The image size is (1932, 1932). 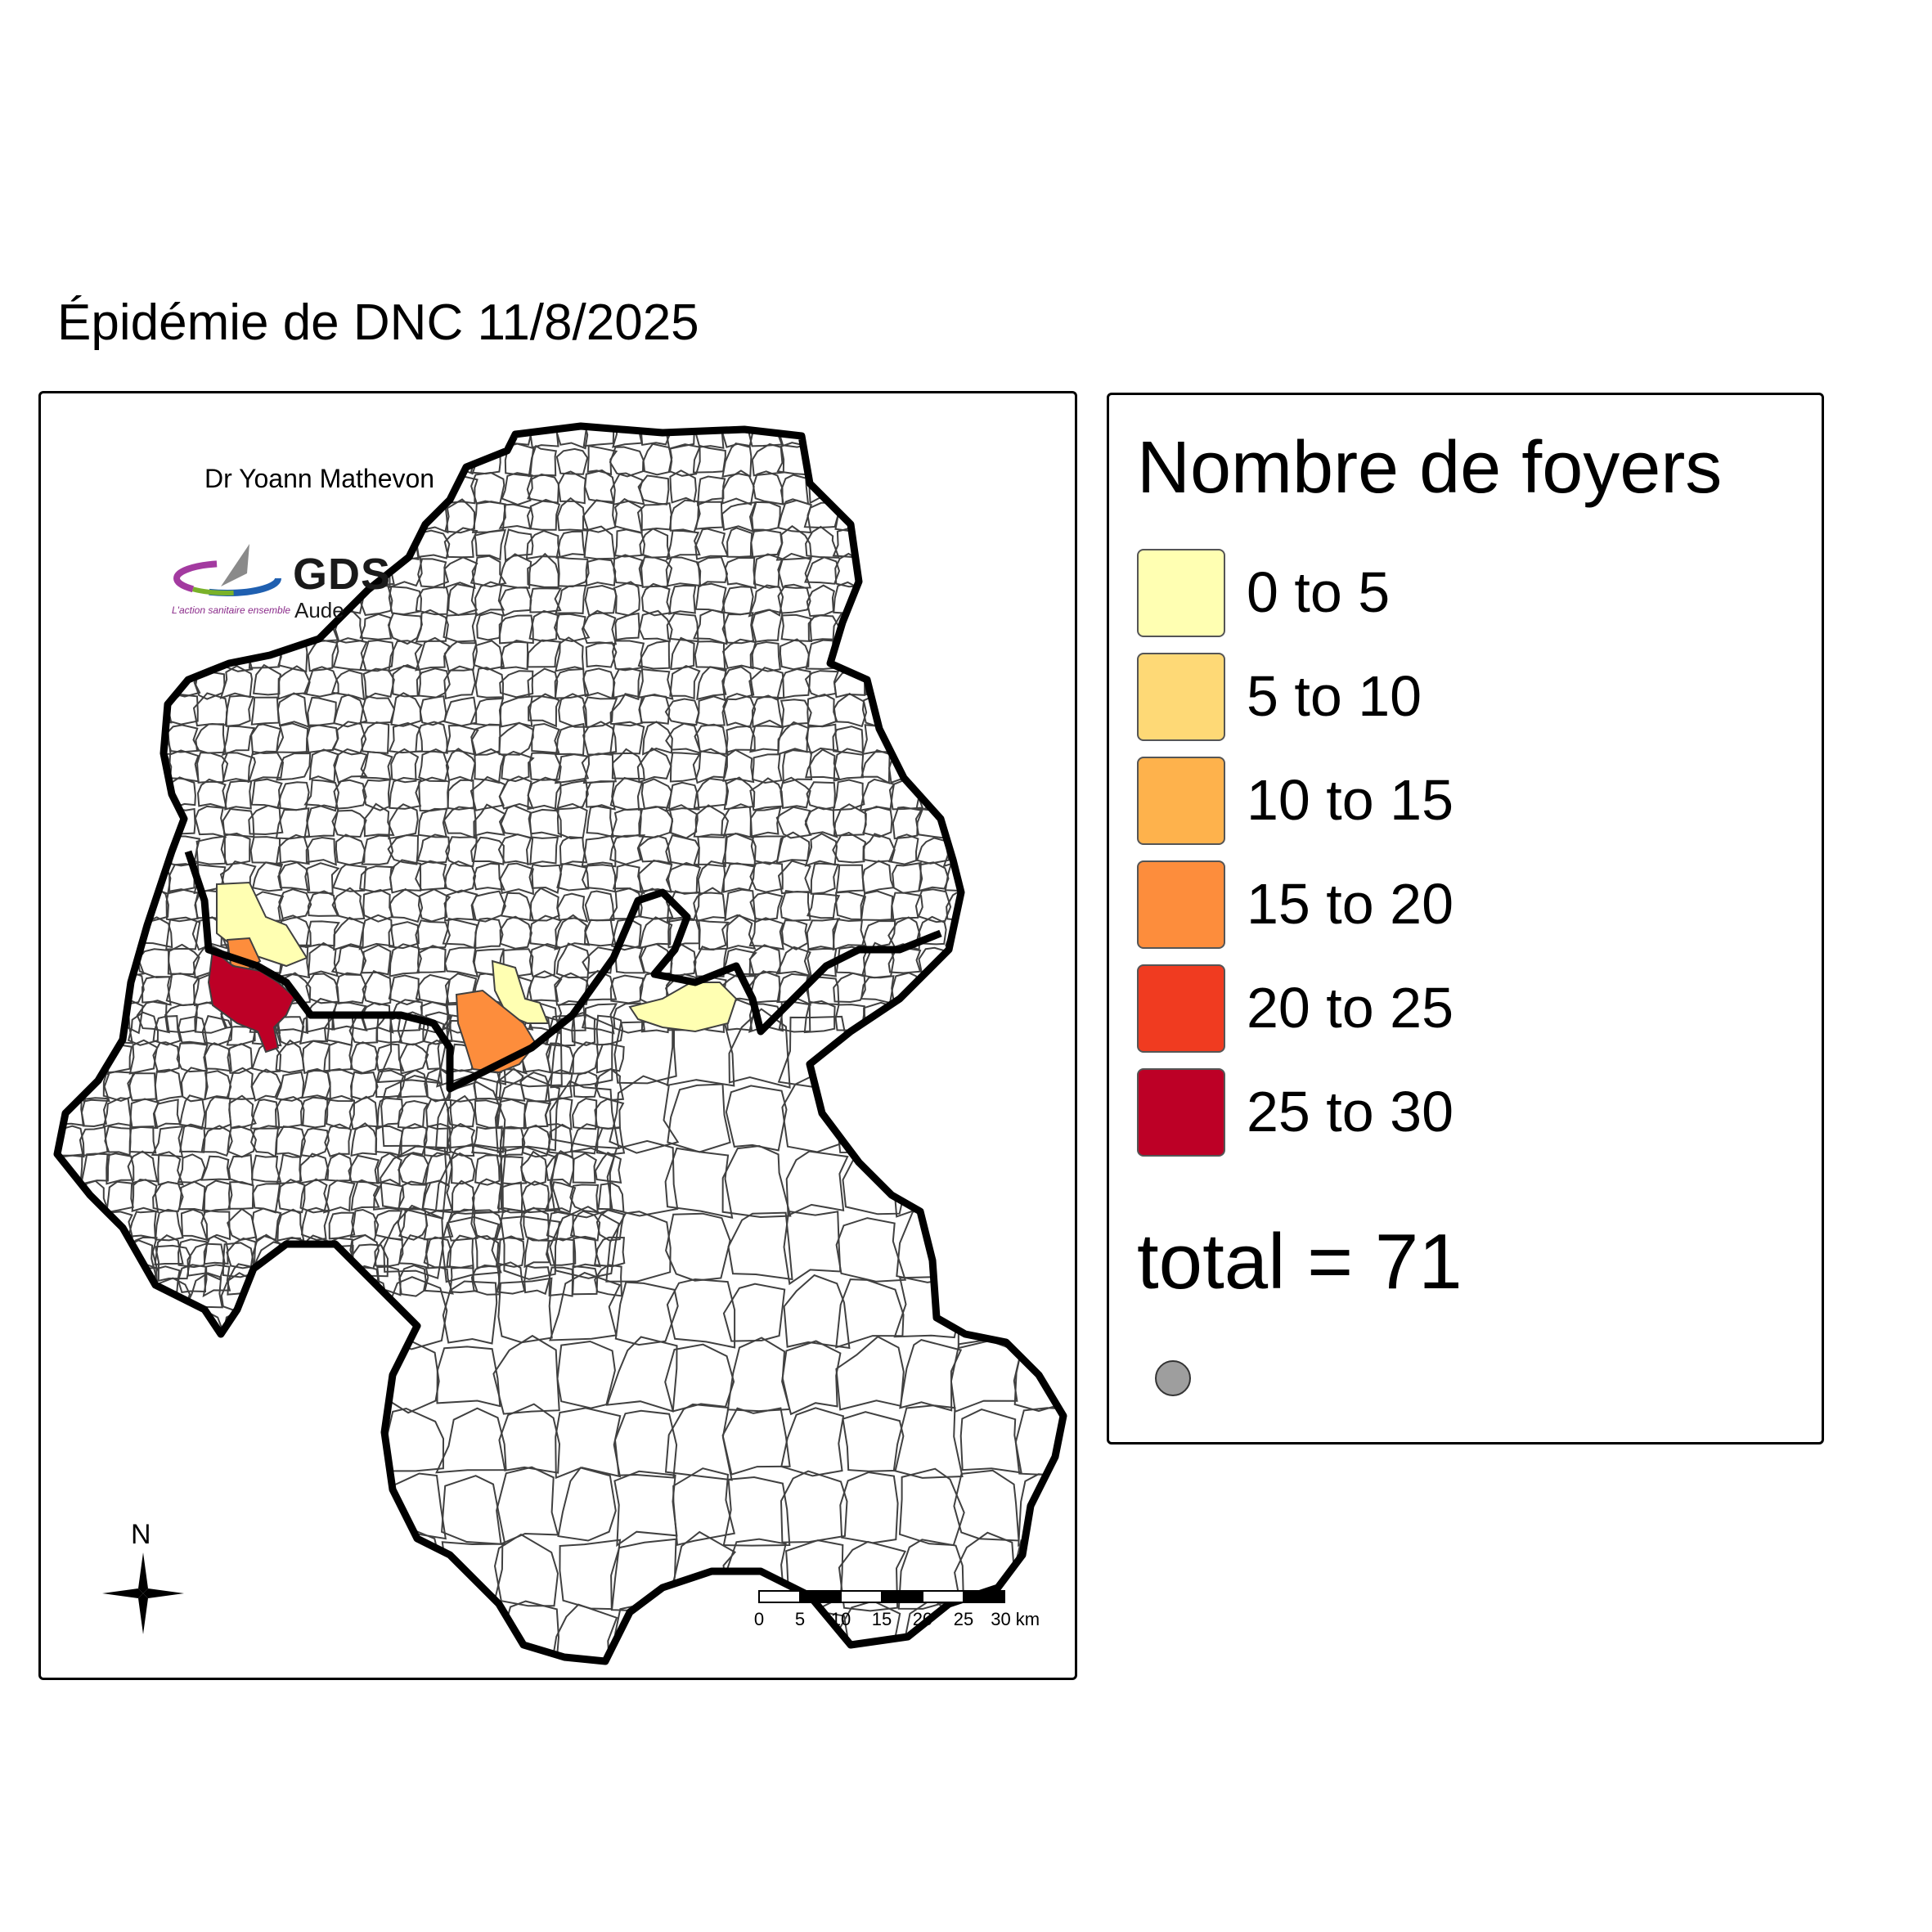 What do you see at coordinates (343, 574) in the screenshot?
I see `logo-gds-text: GDS` at bounding box center [343, 574].